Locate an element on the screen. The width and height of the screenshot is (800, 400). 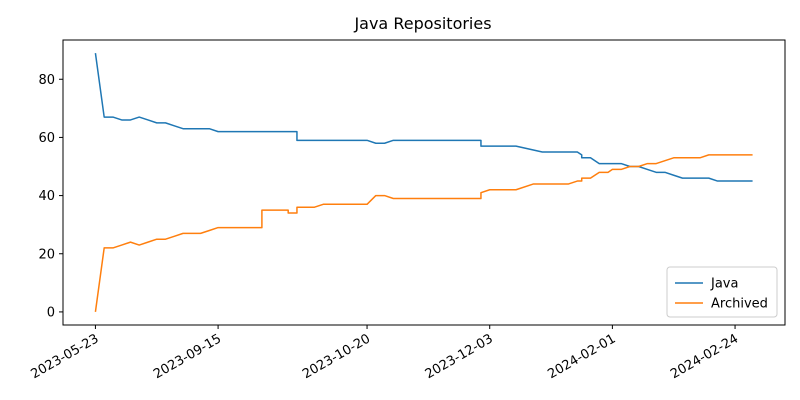
y-tick-label: 80 is located at coordinates (46, 80).